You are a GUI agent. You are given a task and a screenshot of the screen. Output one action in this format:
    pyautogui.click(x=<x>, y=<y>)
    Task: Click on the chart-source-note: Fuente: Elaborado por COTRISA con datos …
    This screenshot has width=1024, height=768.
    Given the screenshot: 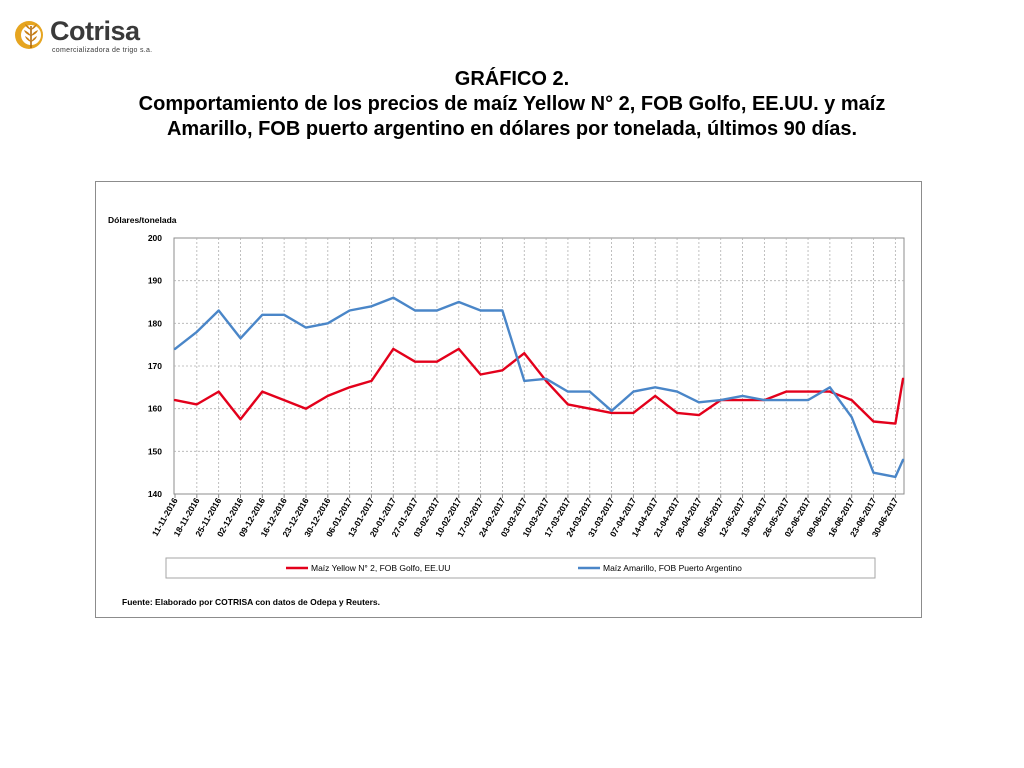 What is the action you would take?
    pyautogui.click(x=251, y=602)
    